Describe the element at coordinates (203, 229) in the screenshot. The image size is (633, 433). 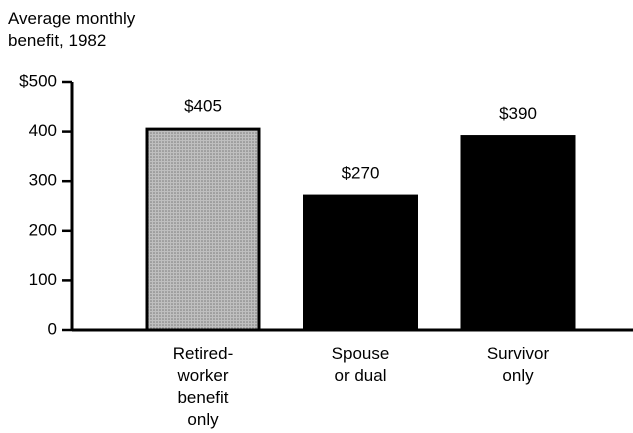
I see `bar-texture` at that location.